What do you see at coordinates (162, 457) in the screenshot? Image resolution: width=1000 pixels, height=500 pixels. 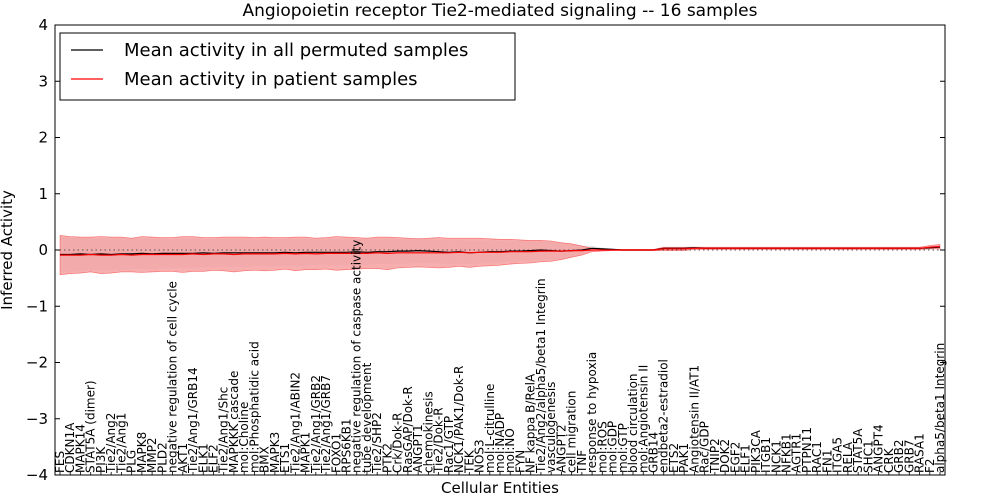 I see `x-tick-label: PLD2` at bounding box center [162, 457].